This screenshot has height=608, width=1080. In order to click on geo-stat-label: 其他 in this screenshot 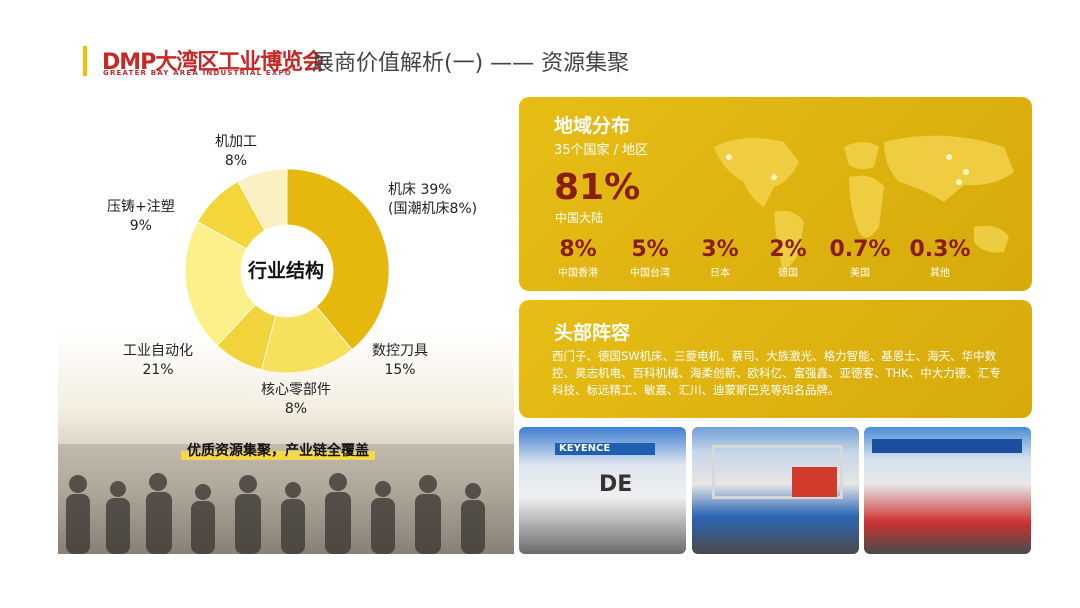, I will do `click(940, 273)`.